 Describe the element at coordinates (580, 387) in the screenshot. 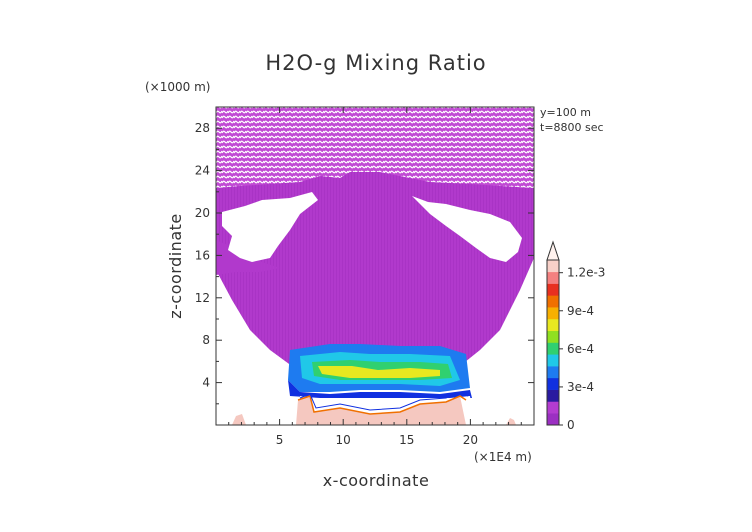

I see `colorbar-tick-label: 3e-4` at that location.